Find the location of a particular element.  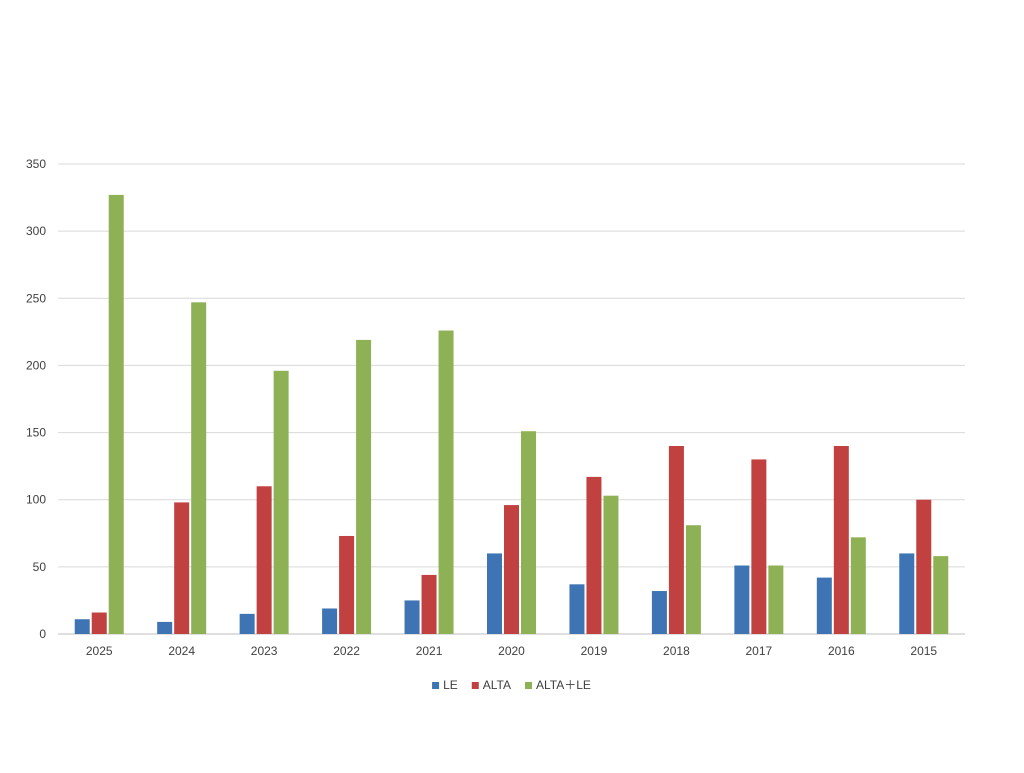

bar-alta-2021 is located at coordinates (429, 604).